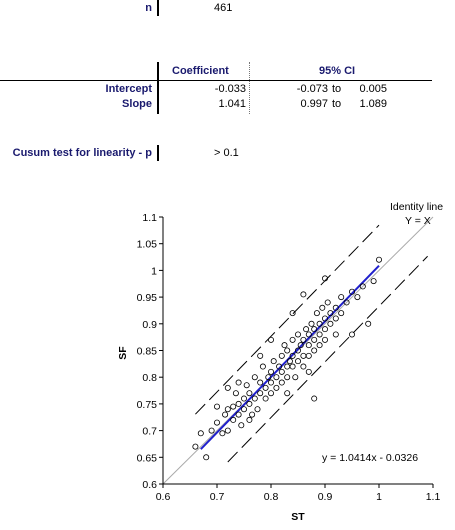 This screenshot has height=530, width=455. I want to click on x-axis-title: ST, so click(298, 517).